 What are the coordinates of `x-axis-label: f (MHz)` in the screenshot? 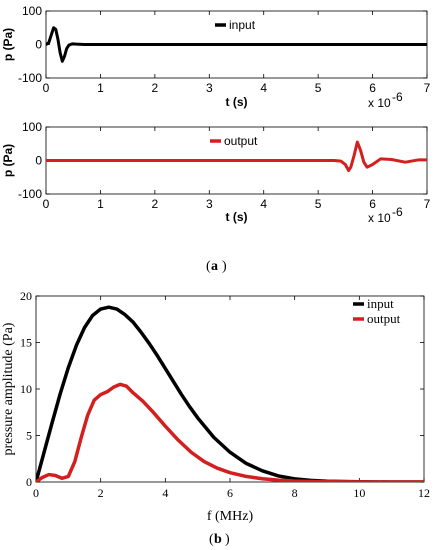 It's located at (230, 516).